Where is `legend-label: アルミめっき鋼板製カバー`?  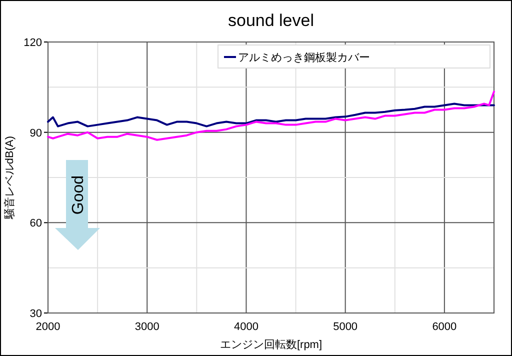
legend-label: アルミめっき鋼板製カバー is located at coordinates (304, 57).